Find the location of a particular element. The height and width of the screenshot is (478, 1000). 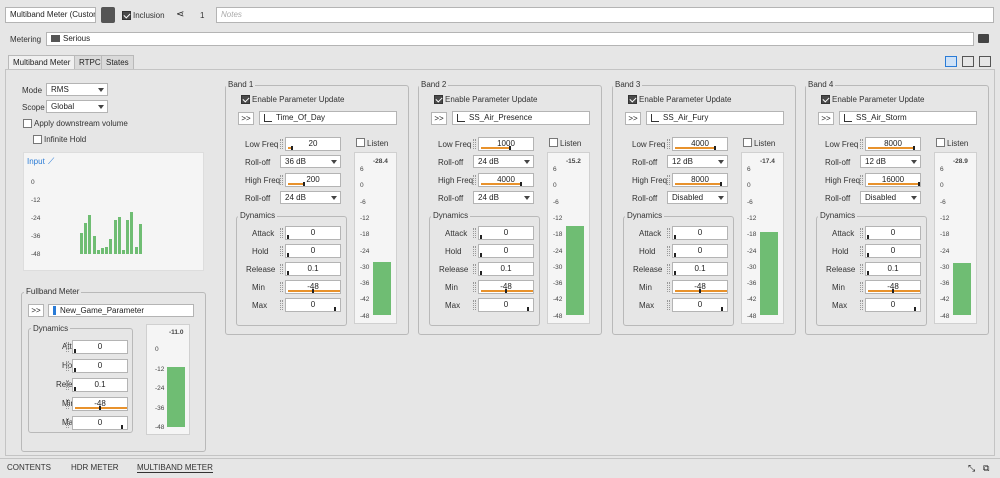

low-freq-field: 1000 is located at coordinates (506, 144).